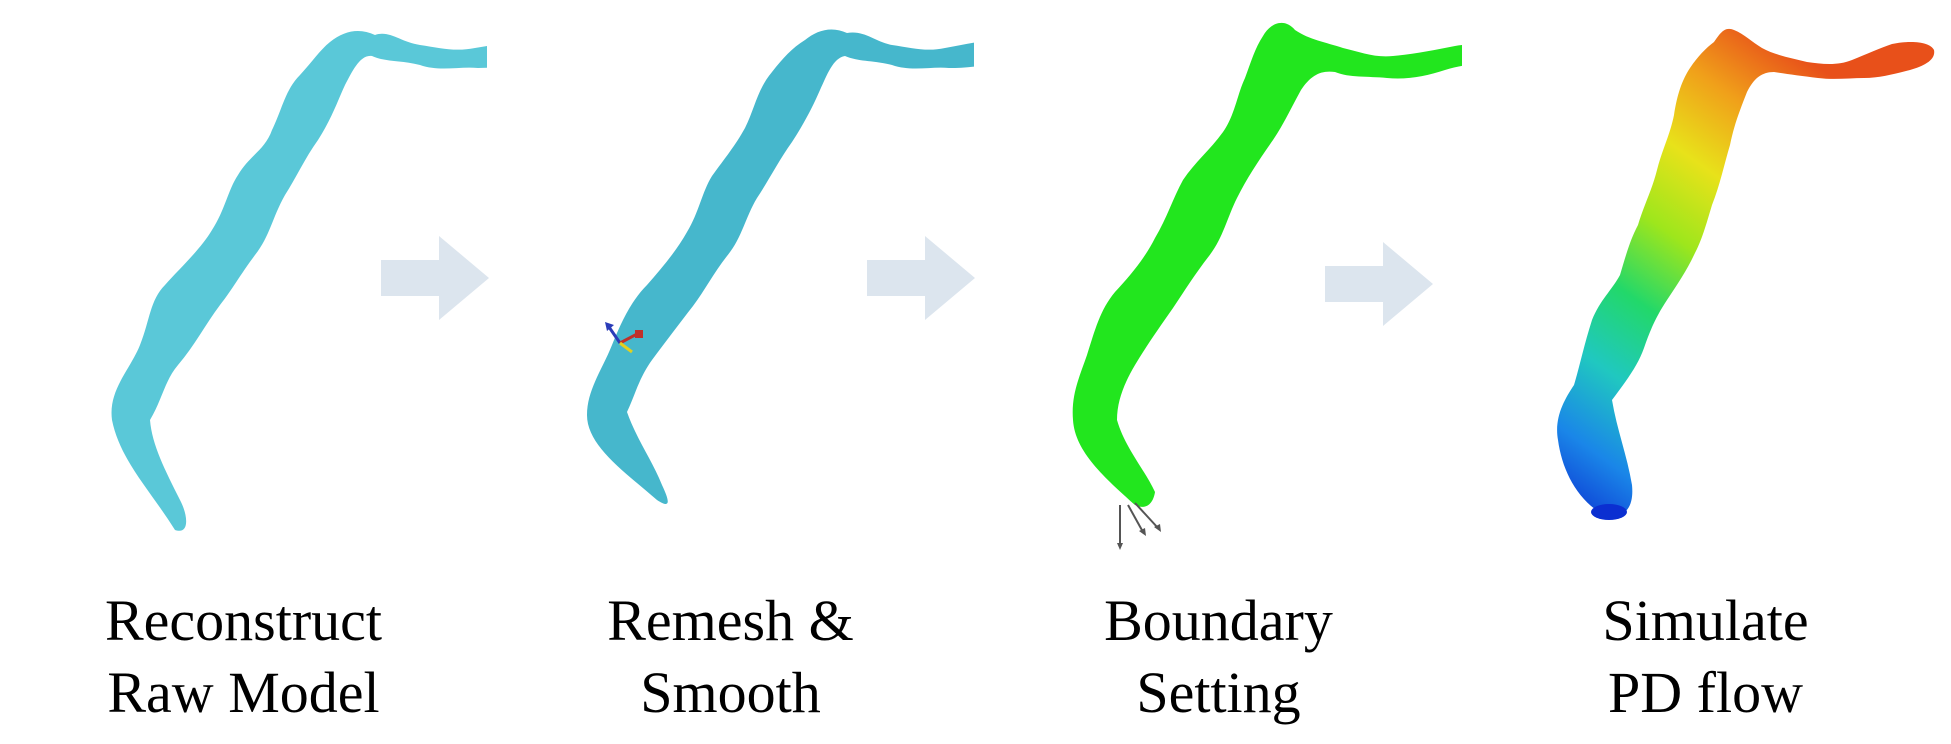 The width and height of the screenshot is (1951, 744). Describe the element at coordinates (730, 692) in the screenshot. I see `step-label-line-2: Smooth` at that location.